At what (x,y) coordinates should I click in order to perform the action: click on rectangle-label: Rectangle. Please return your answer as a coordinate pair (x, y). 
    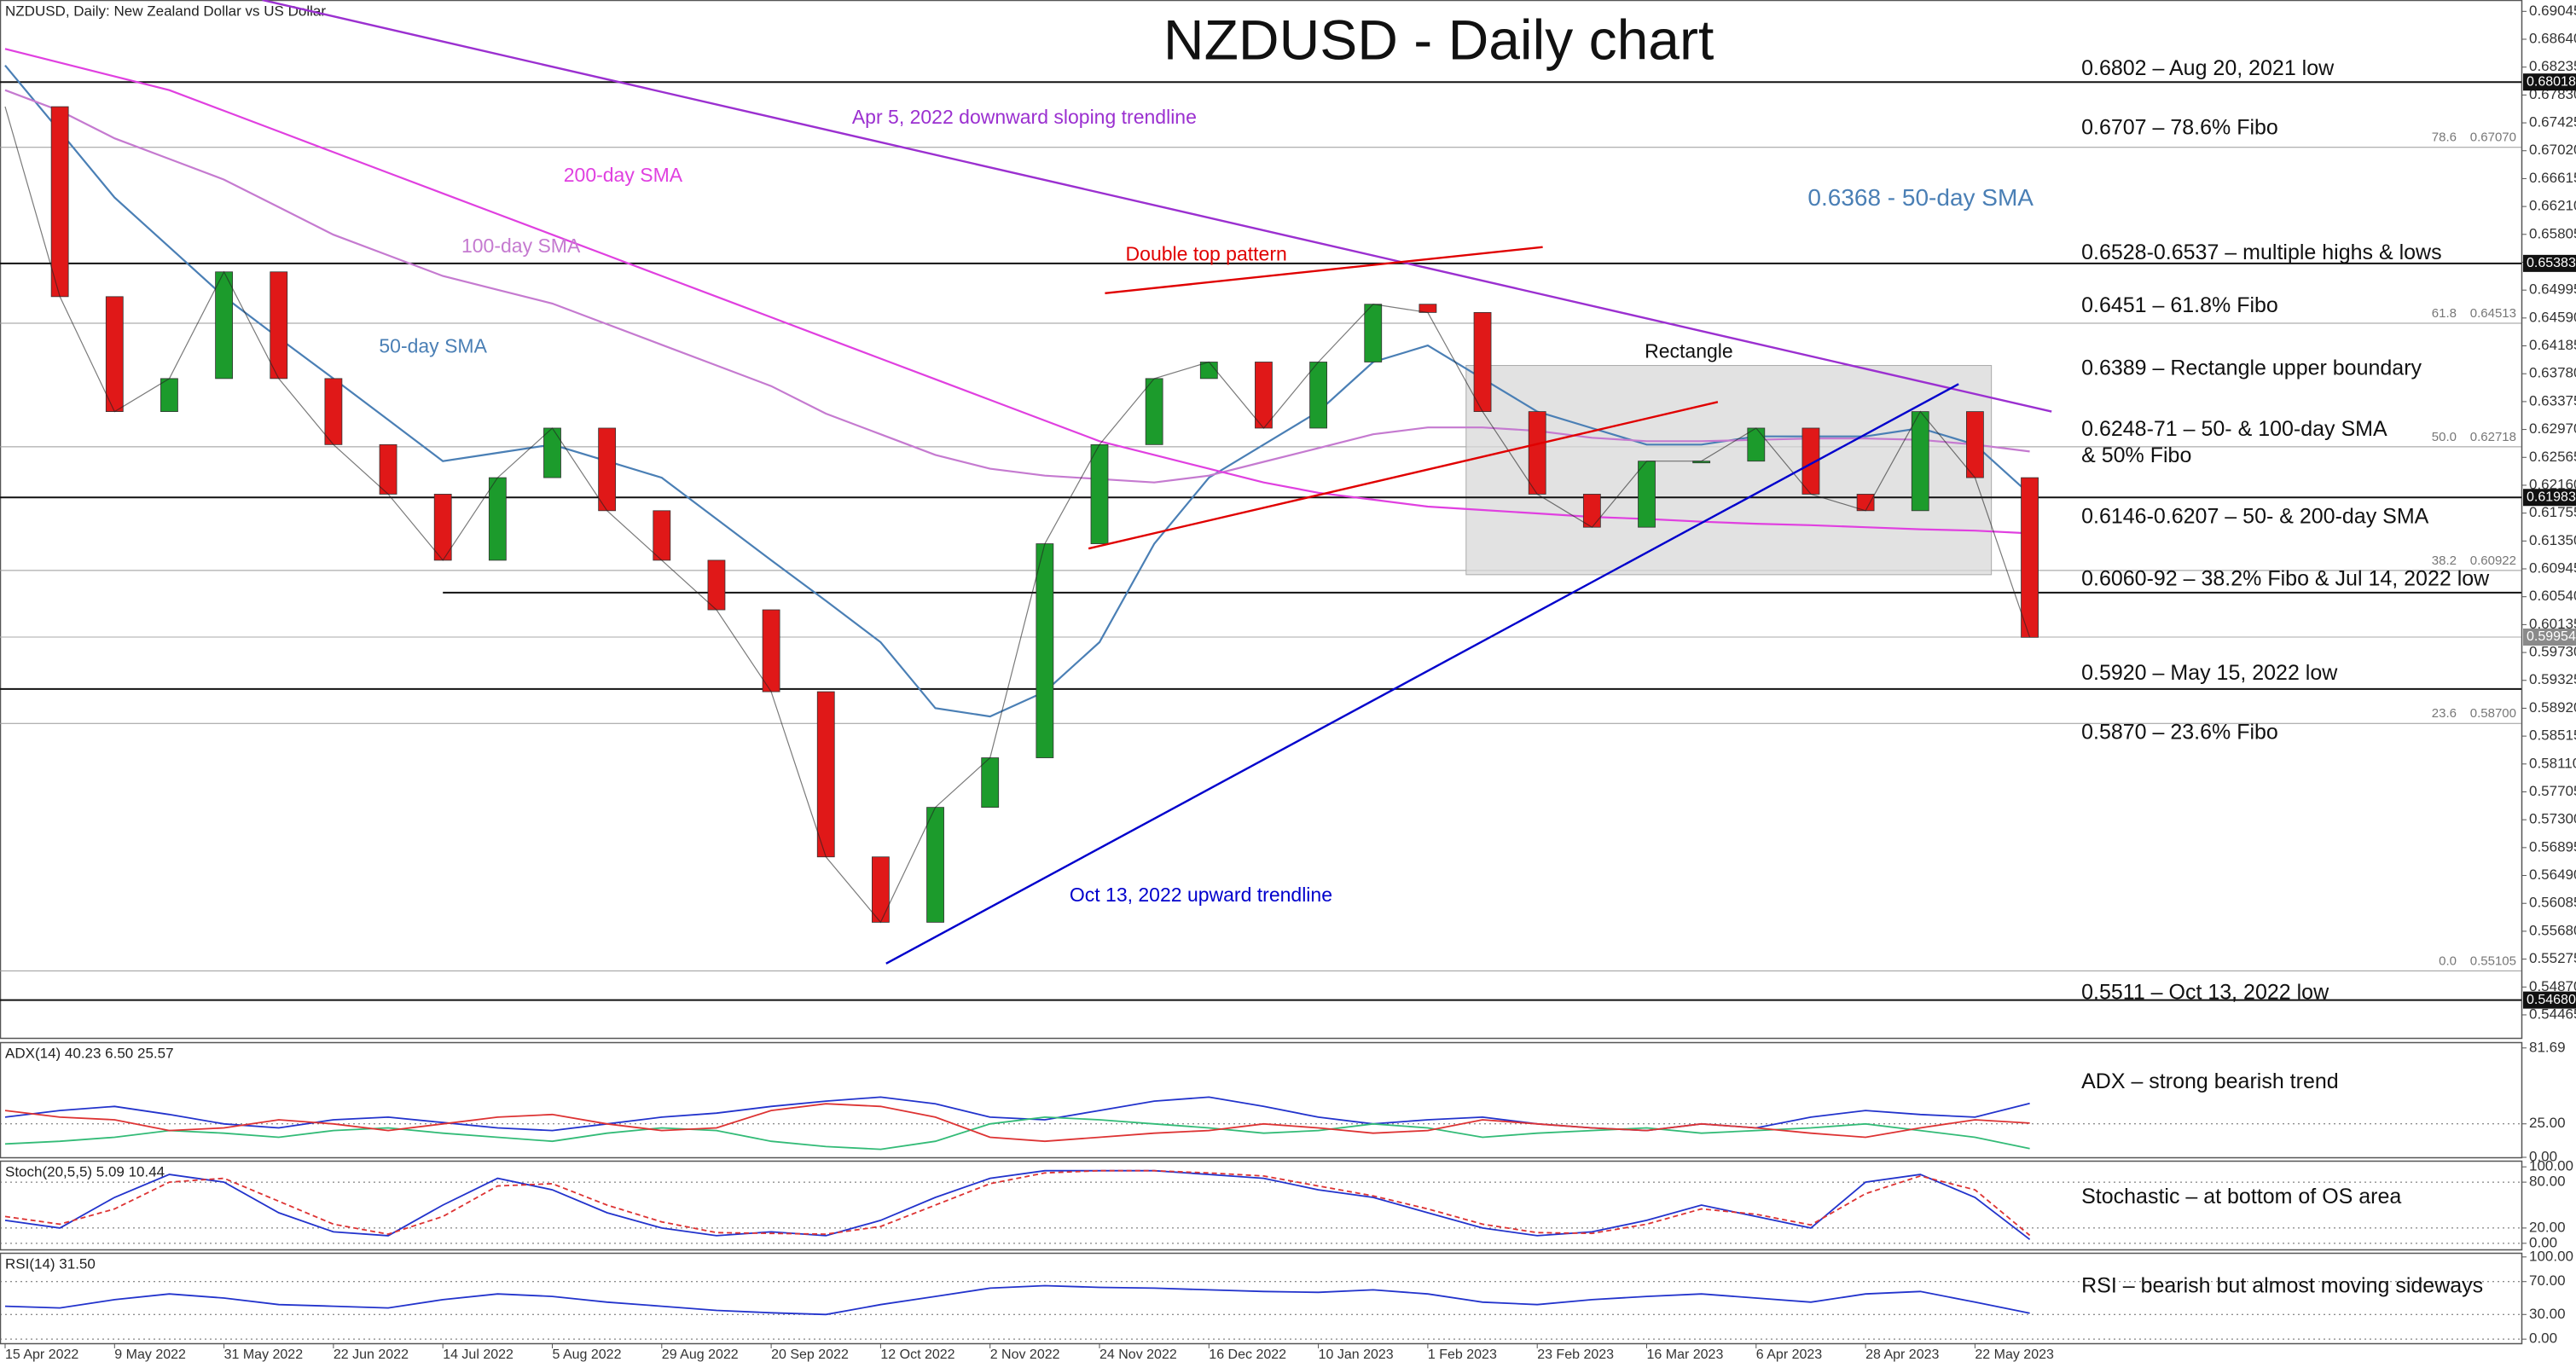
    Looking at the image, I should click on (1689, 351).